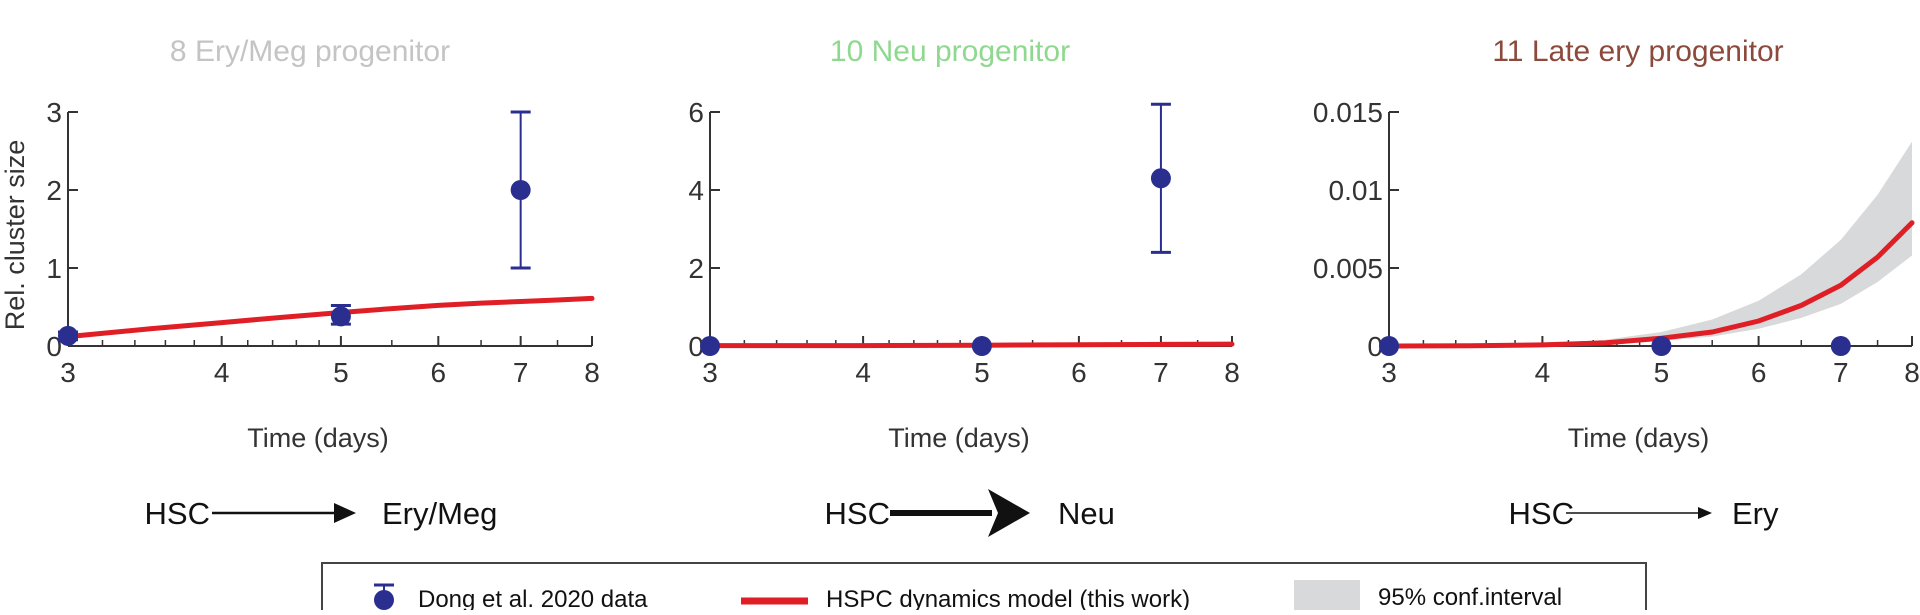  What do you see at coordinates (1008, 598) in the screenshot?
I see `legend-model-label: HSPC dynamics model (this work)` at bounding box center [1008, 598].